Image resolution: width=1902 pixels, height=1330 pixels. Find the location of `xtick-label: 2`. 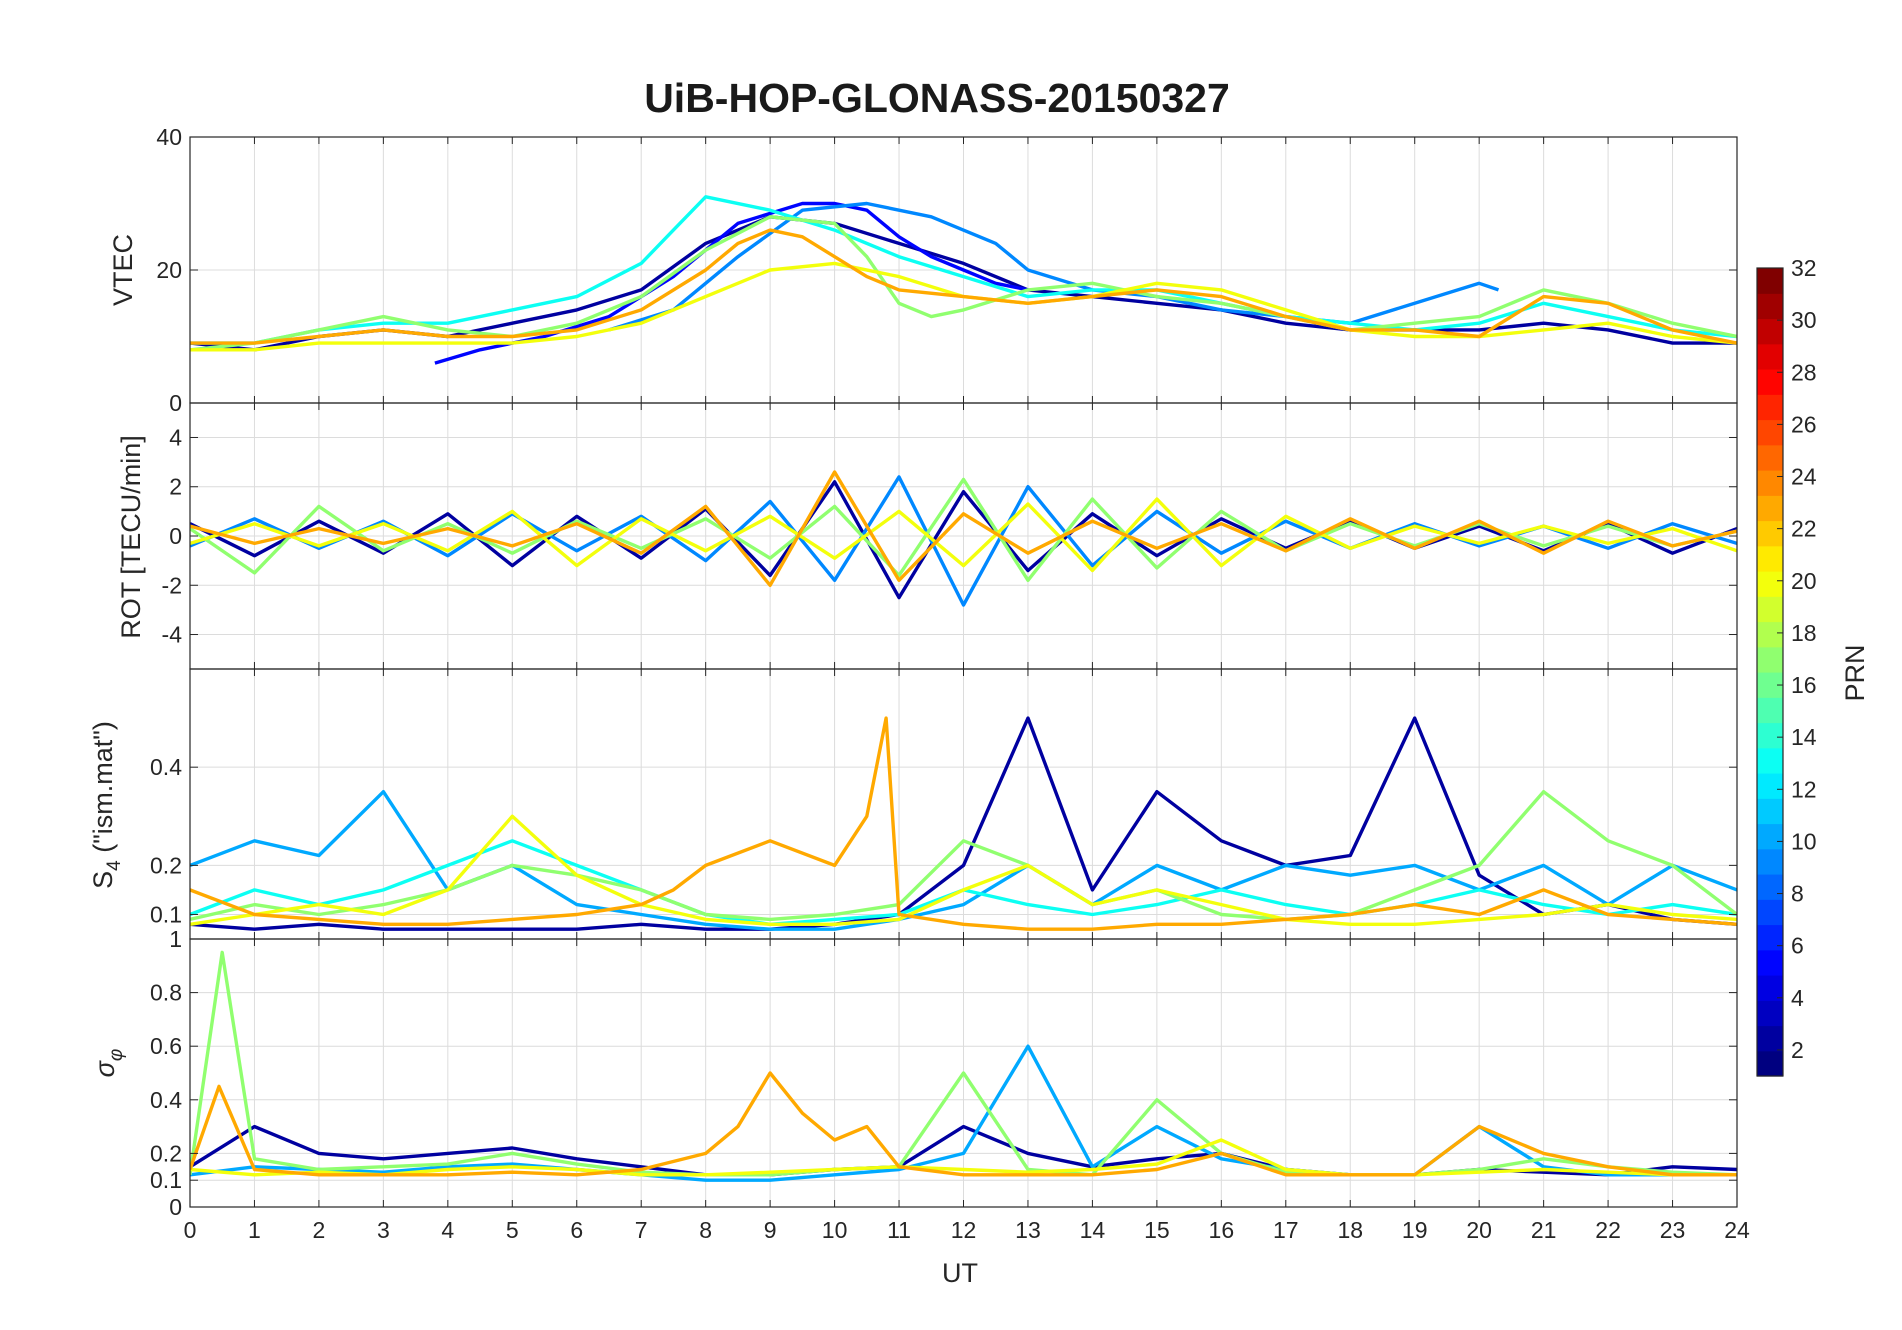

xtick-label: 2 is located at coordinates (319, 1230).